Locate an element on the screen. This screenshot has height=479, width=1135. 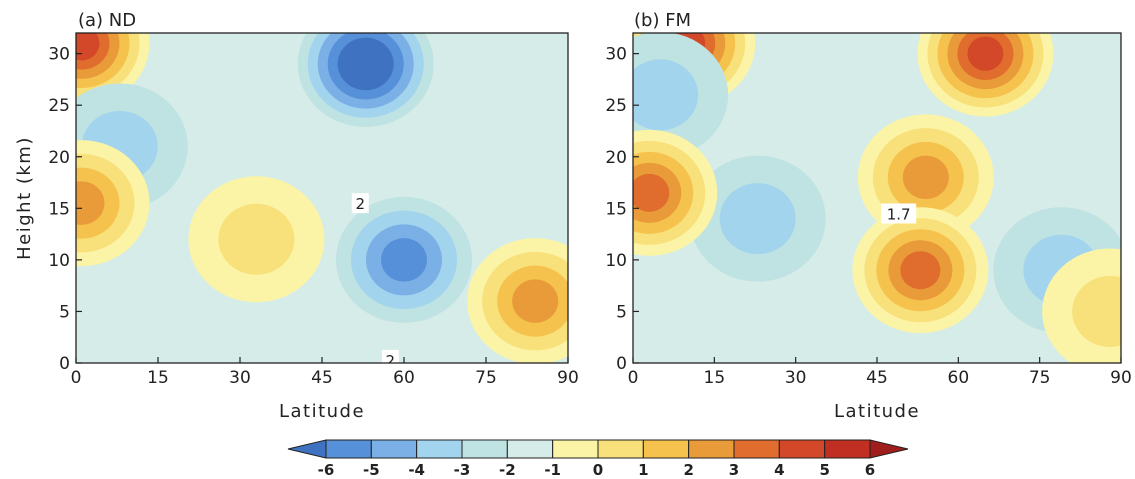
panel-a-x-ticks: 0 15 30 45 60 75 90 is located at coordinates (325, 372).